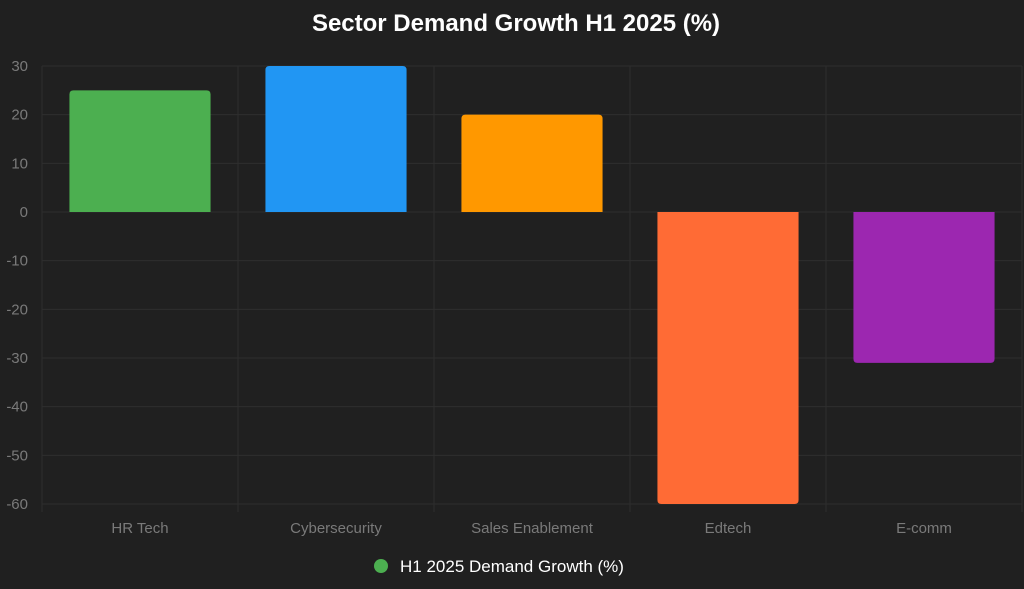 The width and height of the screenshot is (1024, 589). I want to click on y-tick-label: 10, so click(19, 163).